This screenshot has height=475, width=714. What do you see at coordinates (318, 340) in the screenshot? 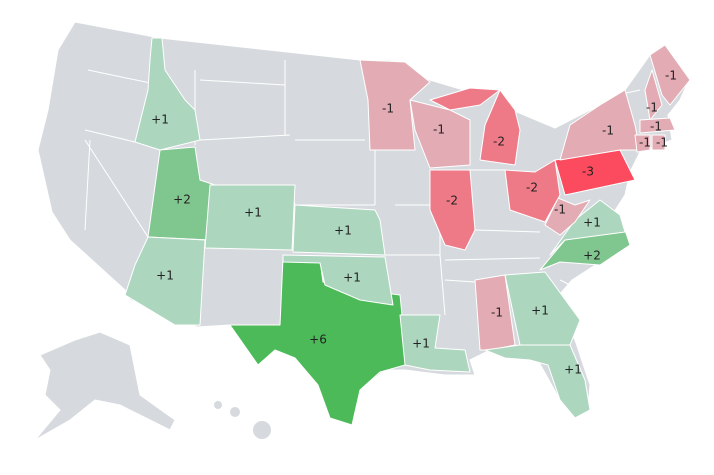
I see `state-label: +6` at bounding box center [318, 340].